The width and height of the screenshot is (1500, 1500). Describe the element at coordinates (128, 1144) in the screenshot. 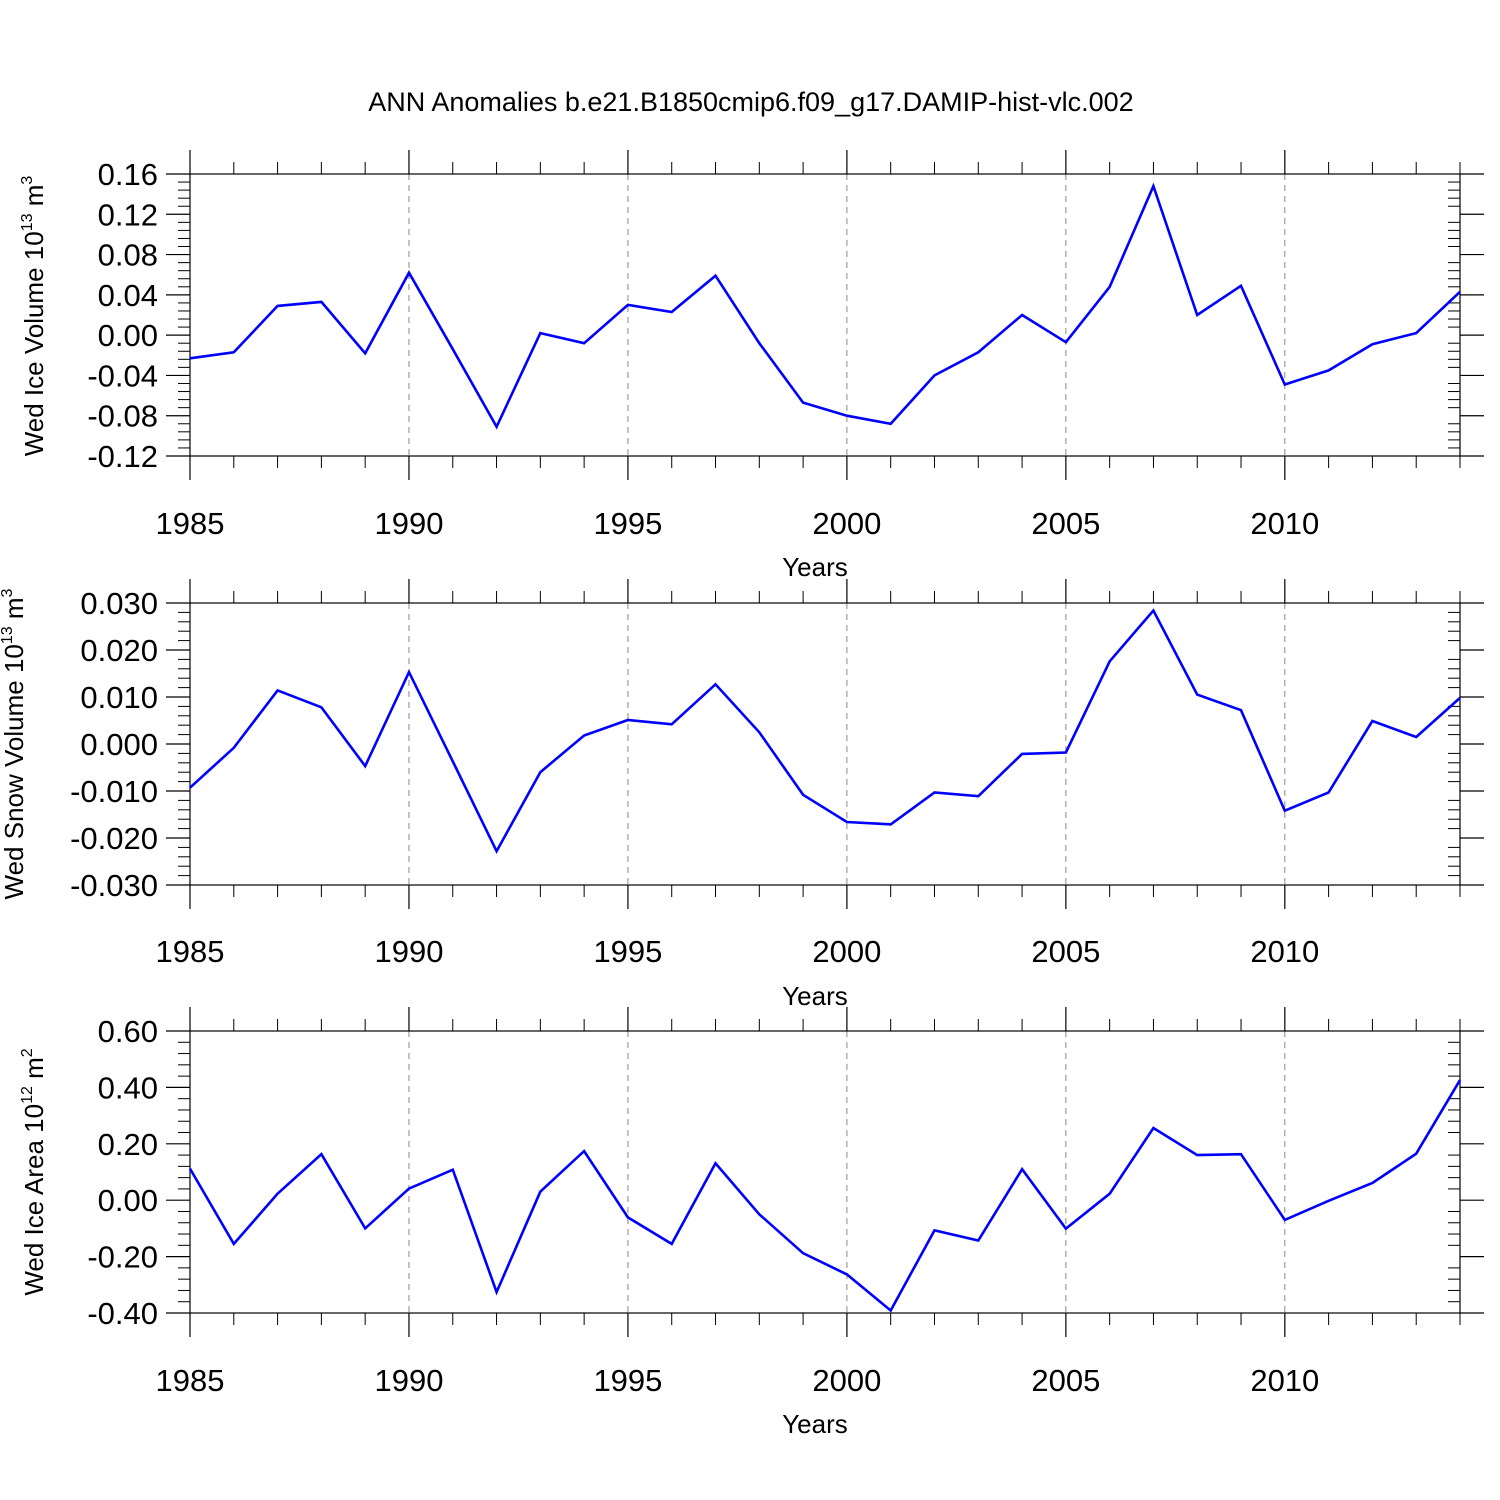

I see `y-tick-label: 0.20` at that location.